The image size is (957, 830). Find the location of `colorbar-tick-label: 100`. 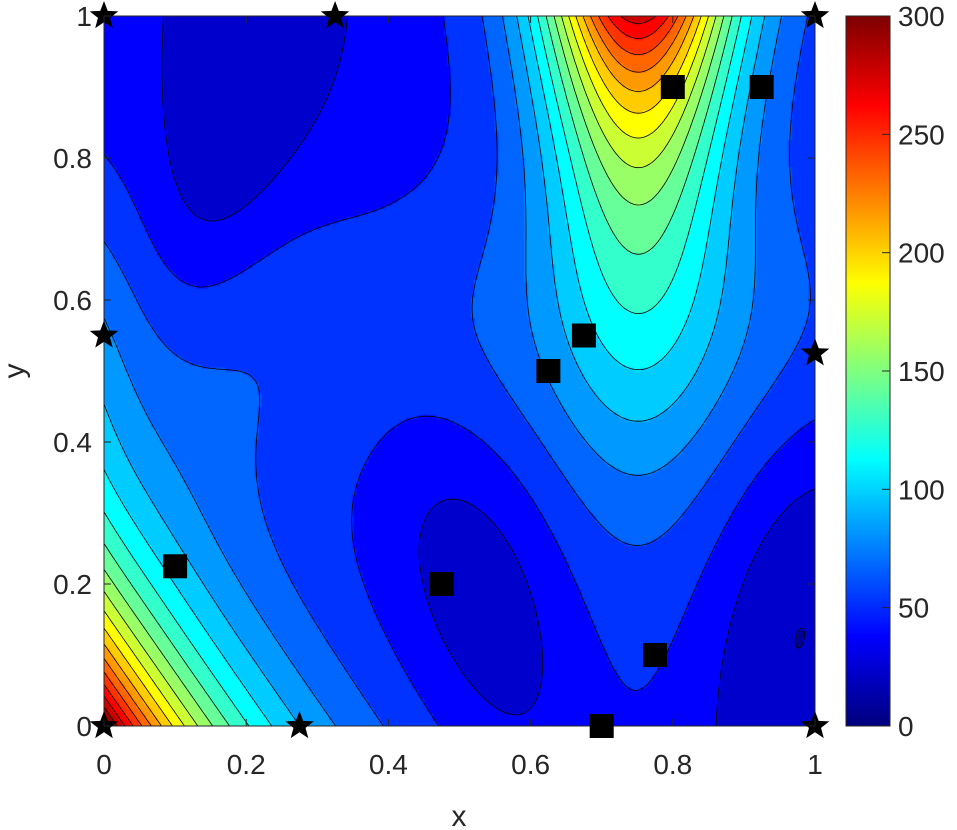

colorbar-tick-label: 100 is located at coordinates (921, 489).